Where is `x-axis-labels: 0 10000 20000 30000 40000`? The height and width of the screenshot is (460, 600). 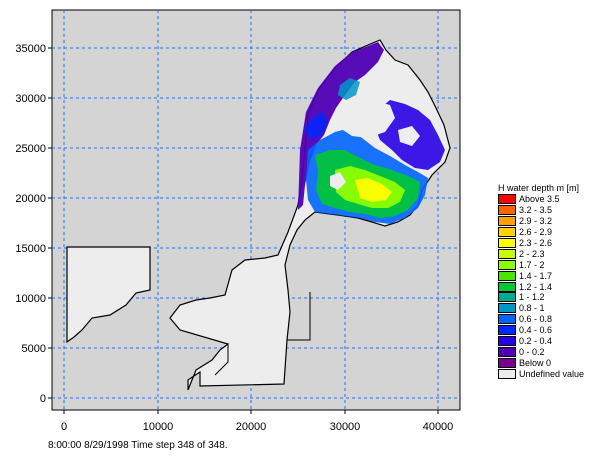 x-axis-labels: 0 10000 20000 30000 40000 is located at coordinates (257, 427).